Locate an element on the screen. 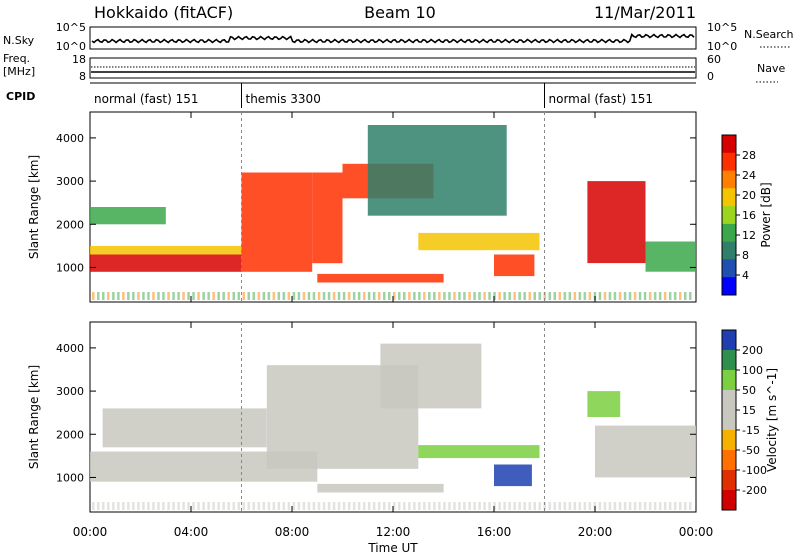 Image resolution: width=800 pixels, height=554 pixels. colorbar-tick-label: 4 is located at coordinates (745, 275).